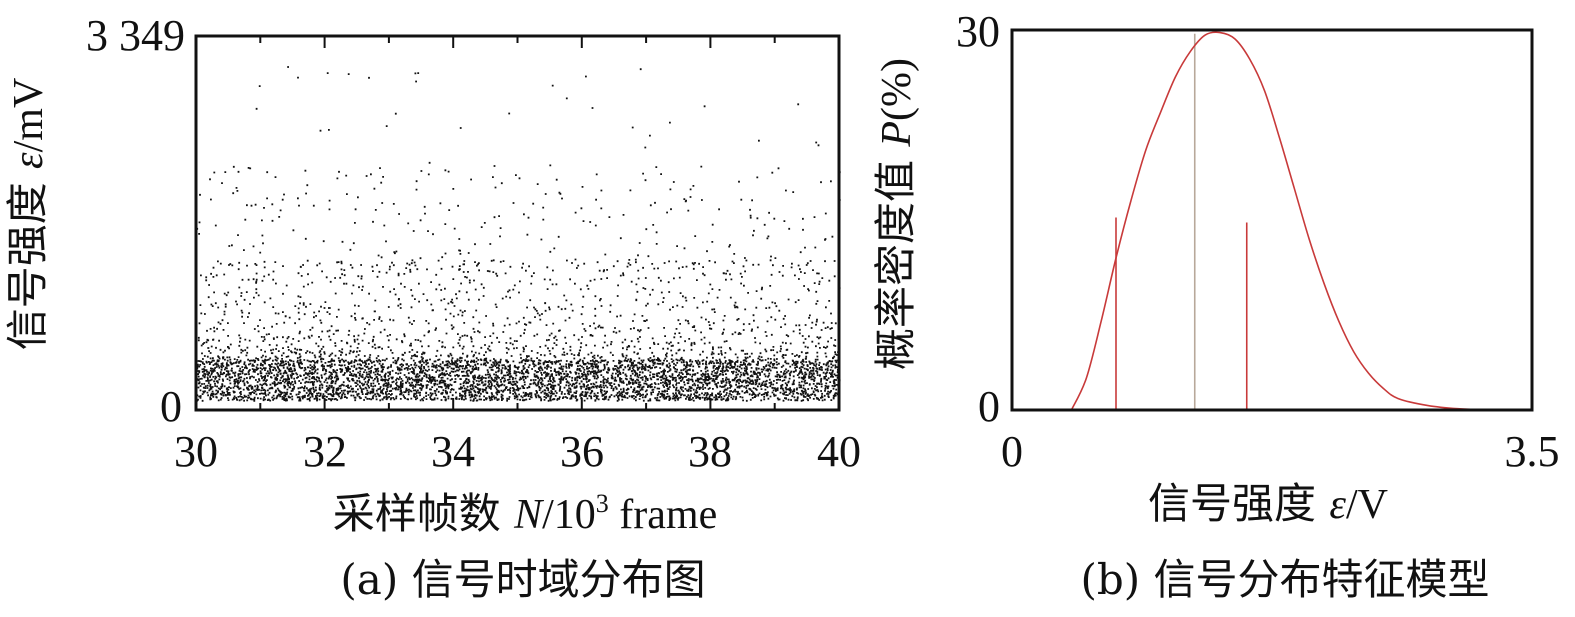  Describe the element at coordinates (582, 451) in the screenshot. I see `chart-a-xtick-36: 36` at that location.